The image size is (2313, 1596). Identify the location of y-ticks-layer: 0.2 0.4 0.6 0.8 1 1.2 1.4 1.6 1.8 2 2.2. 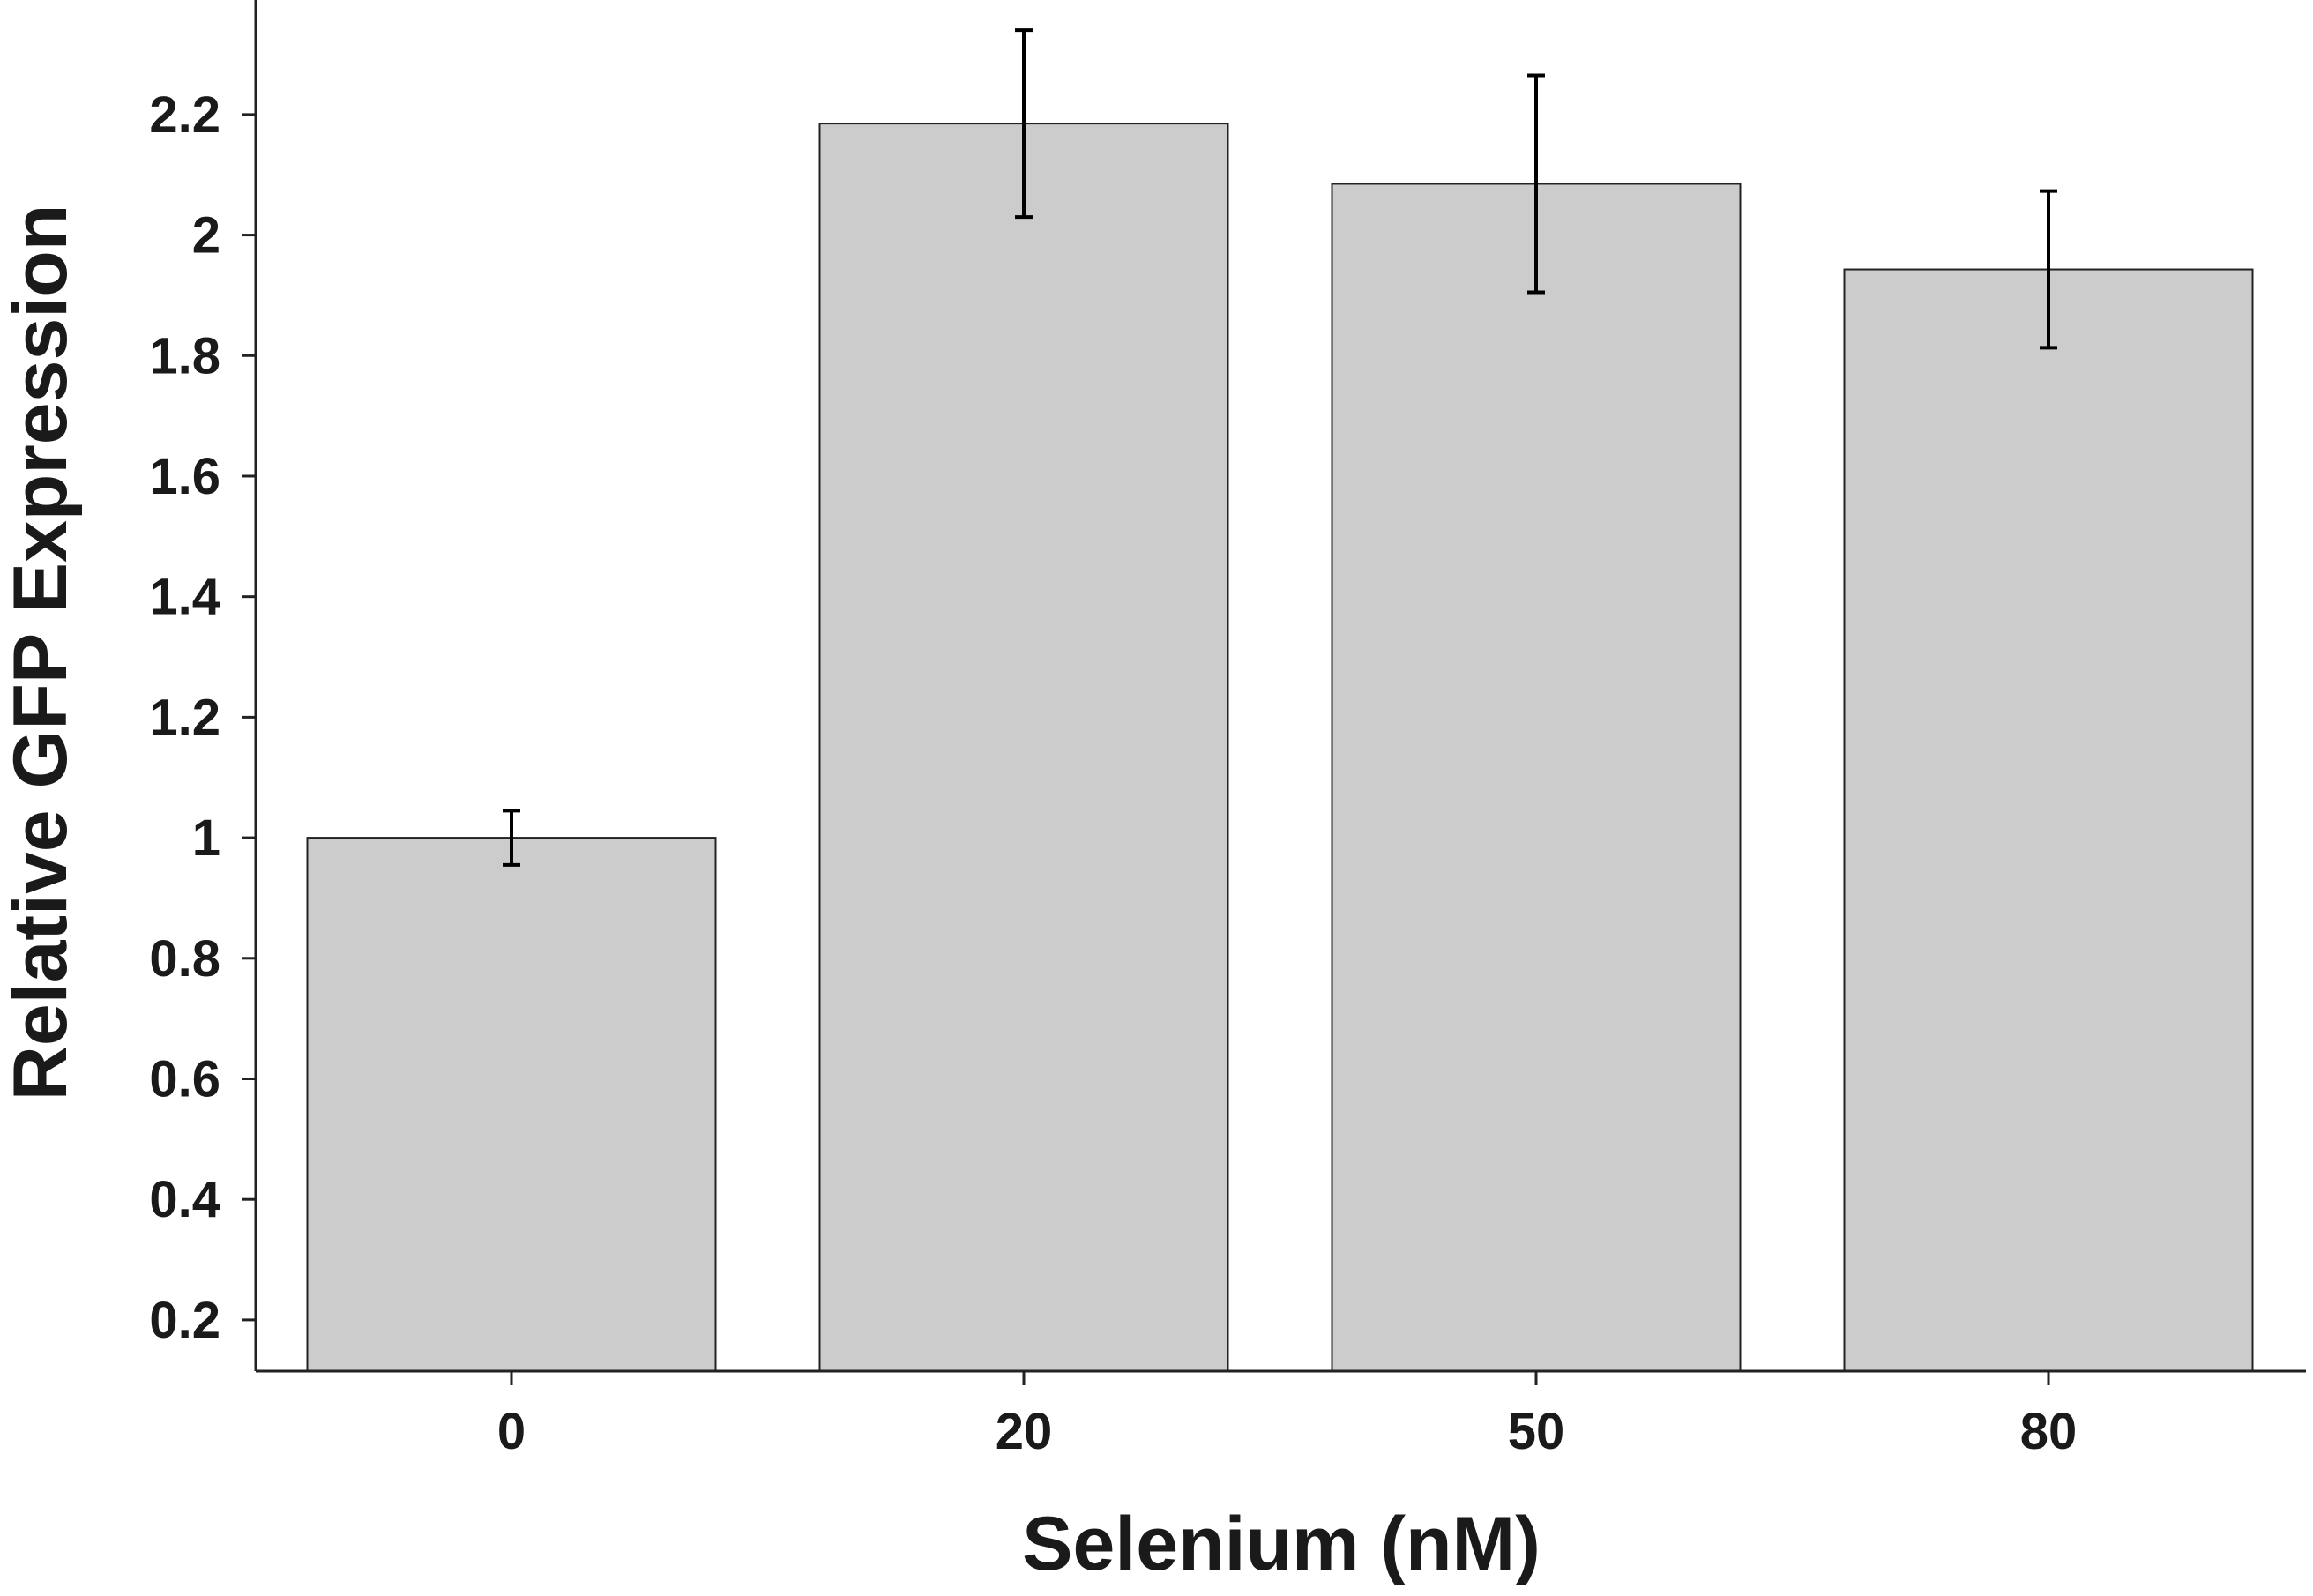
(202, 717).